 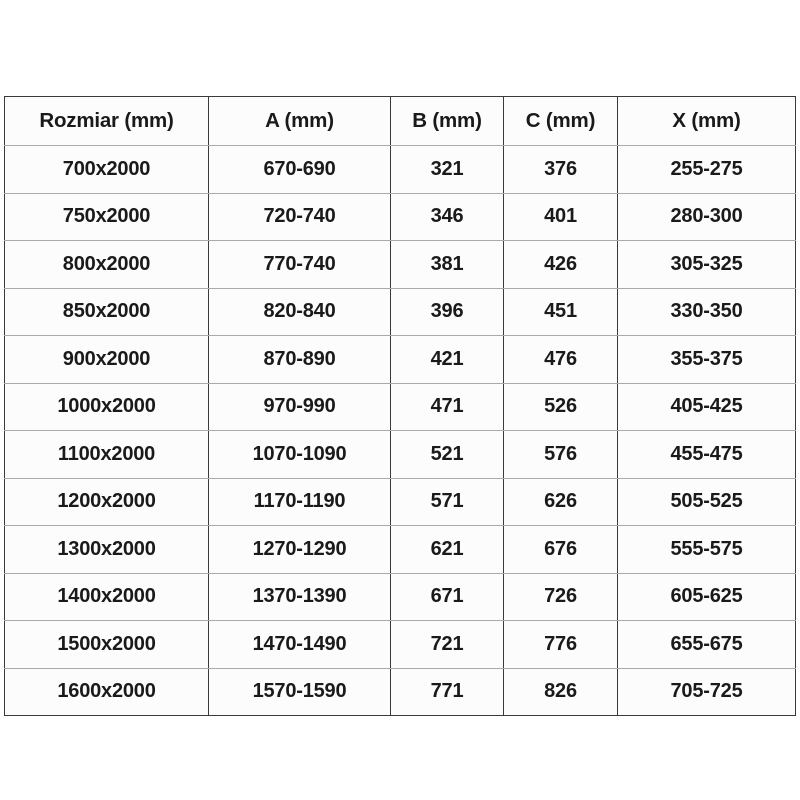 What do you see at coordinates (706, 311) in the screenshot?
I see `cell-x: 330-350` at bounding box center [706, 311].